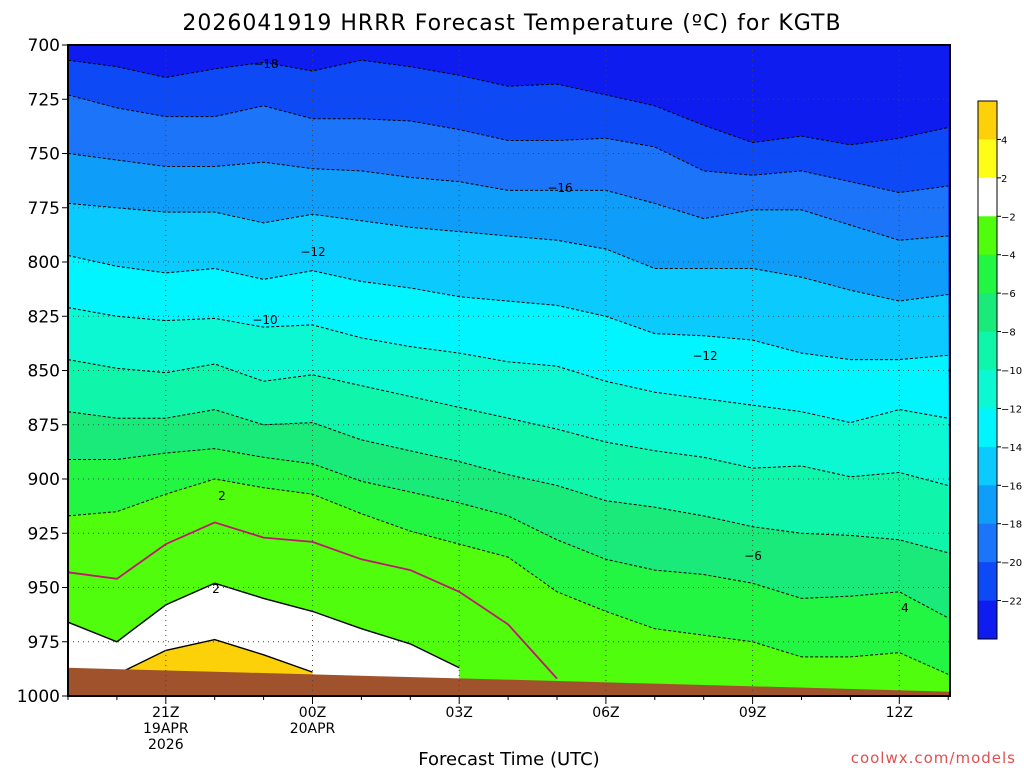 This screenshot has height=768, width=1024. What do you see at coordinates (44, 643) in the screenshot?
I see `y-tick-label: 975` at bounding box center [44, 643].